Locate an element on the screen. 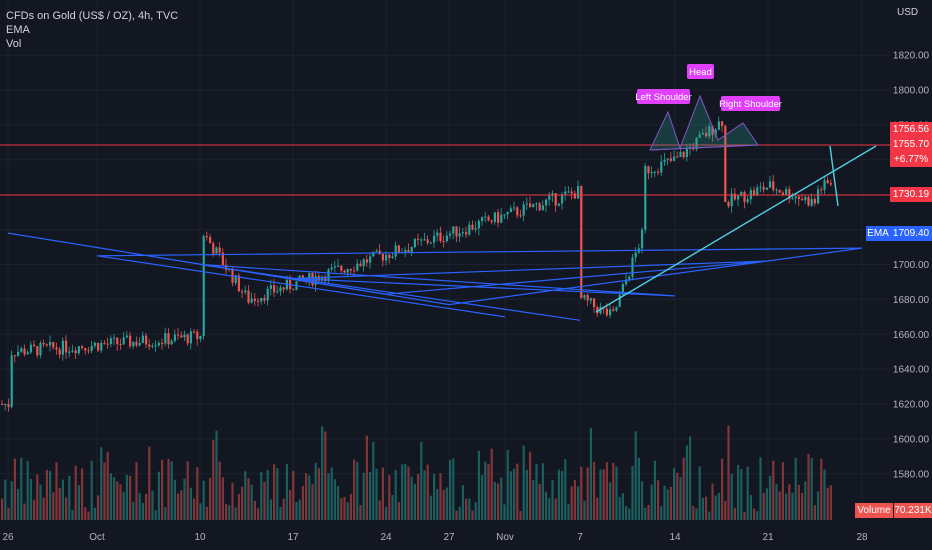 Image resolution: width=932 pixels, height=550 pixels. head-shoulders-pattern is located at coordinates (704, 122).